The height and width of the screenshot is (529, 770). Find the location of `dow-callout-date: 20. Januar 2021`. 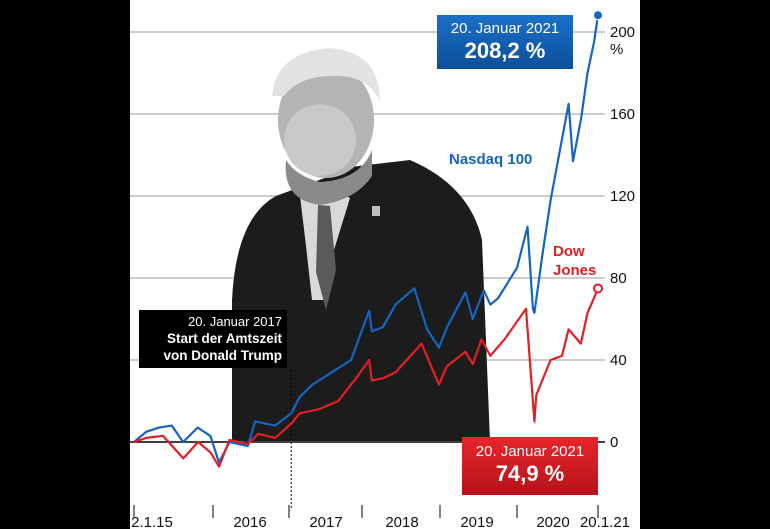

dow-callout-date: 20. Januar 2021 is located at coordinates (530, 451).